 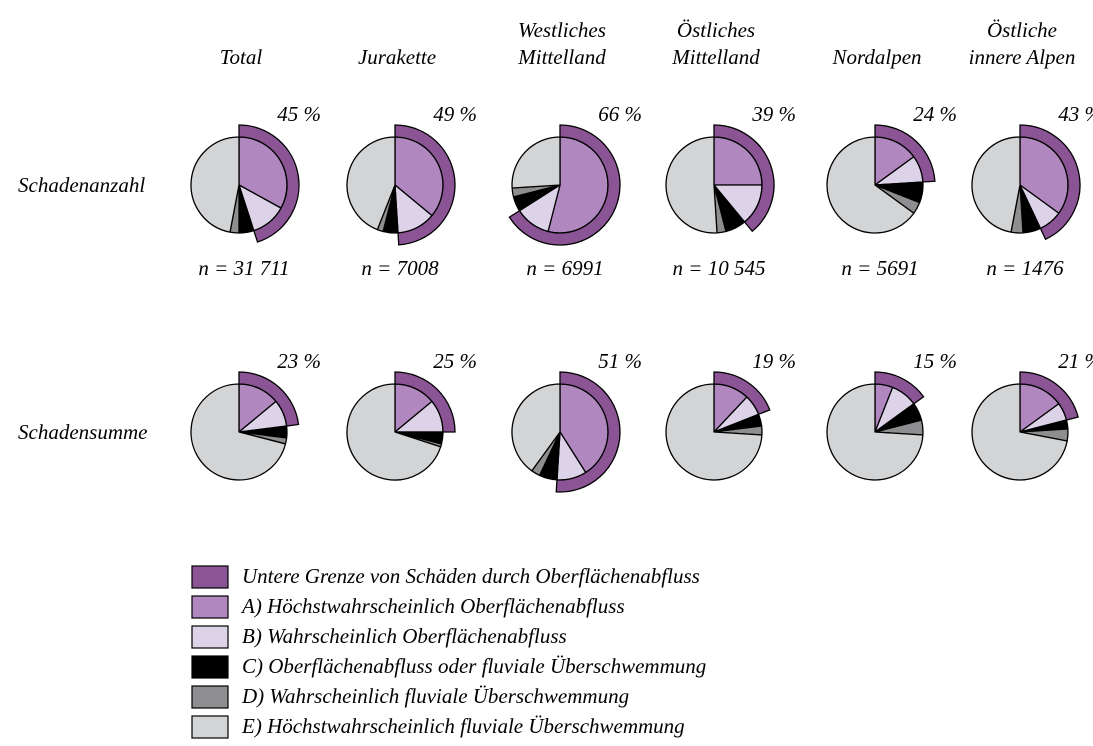 What do you see at coordinates (210, 727) in the screenshot?
I see `legend-swatch-E` at bounding box center [210, 727].